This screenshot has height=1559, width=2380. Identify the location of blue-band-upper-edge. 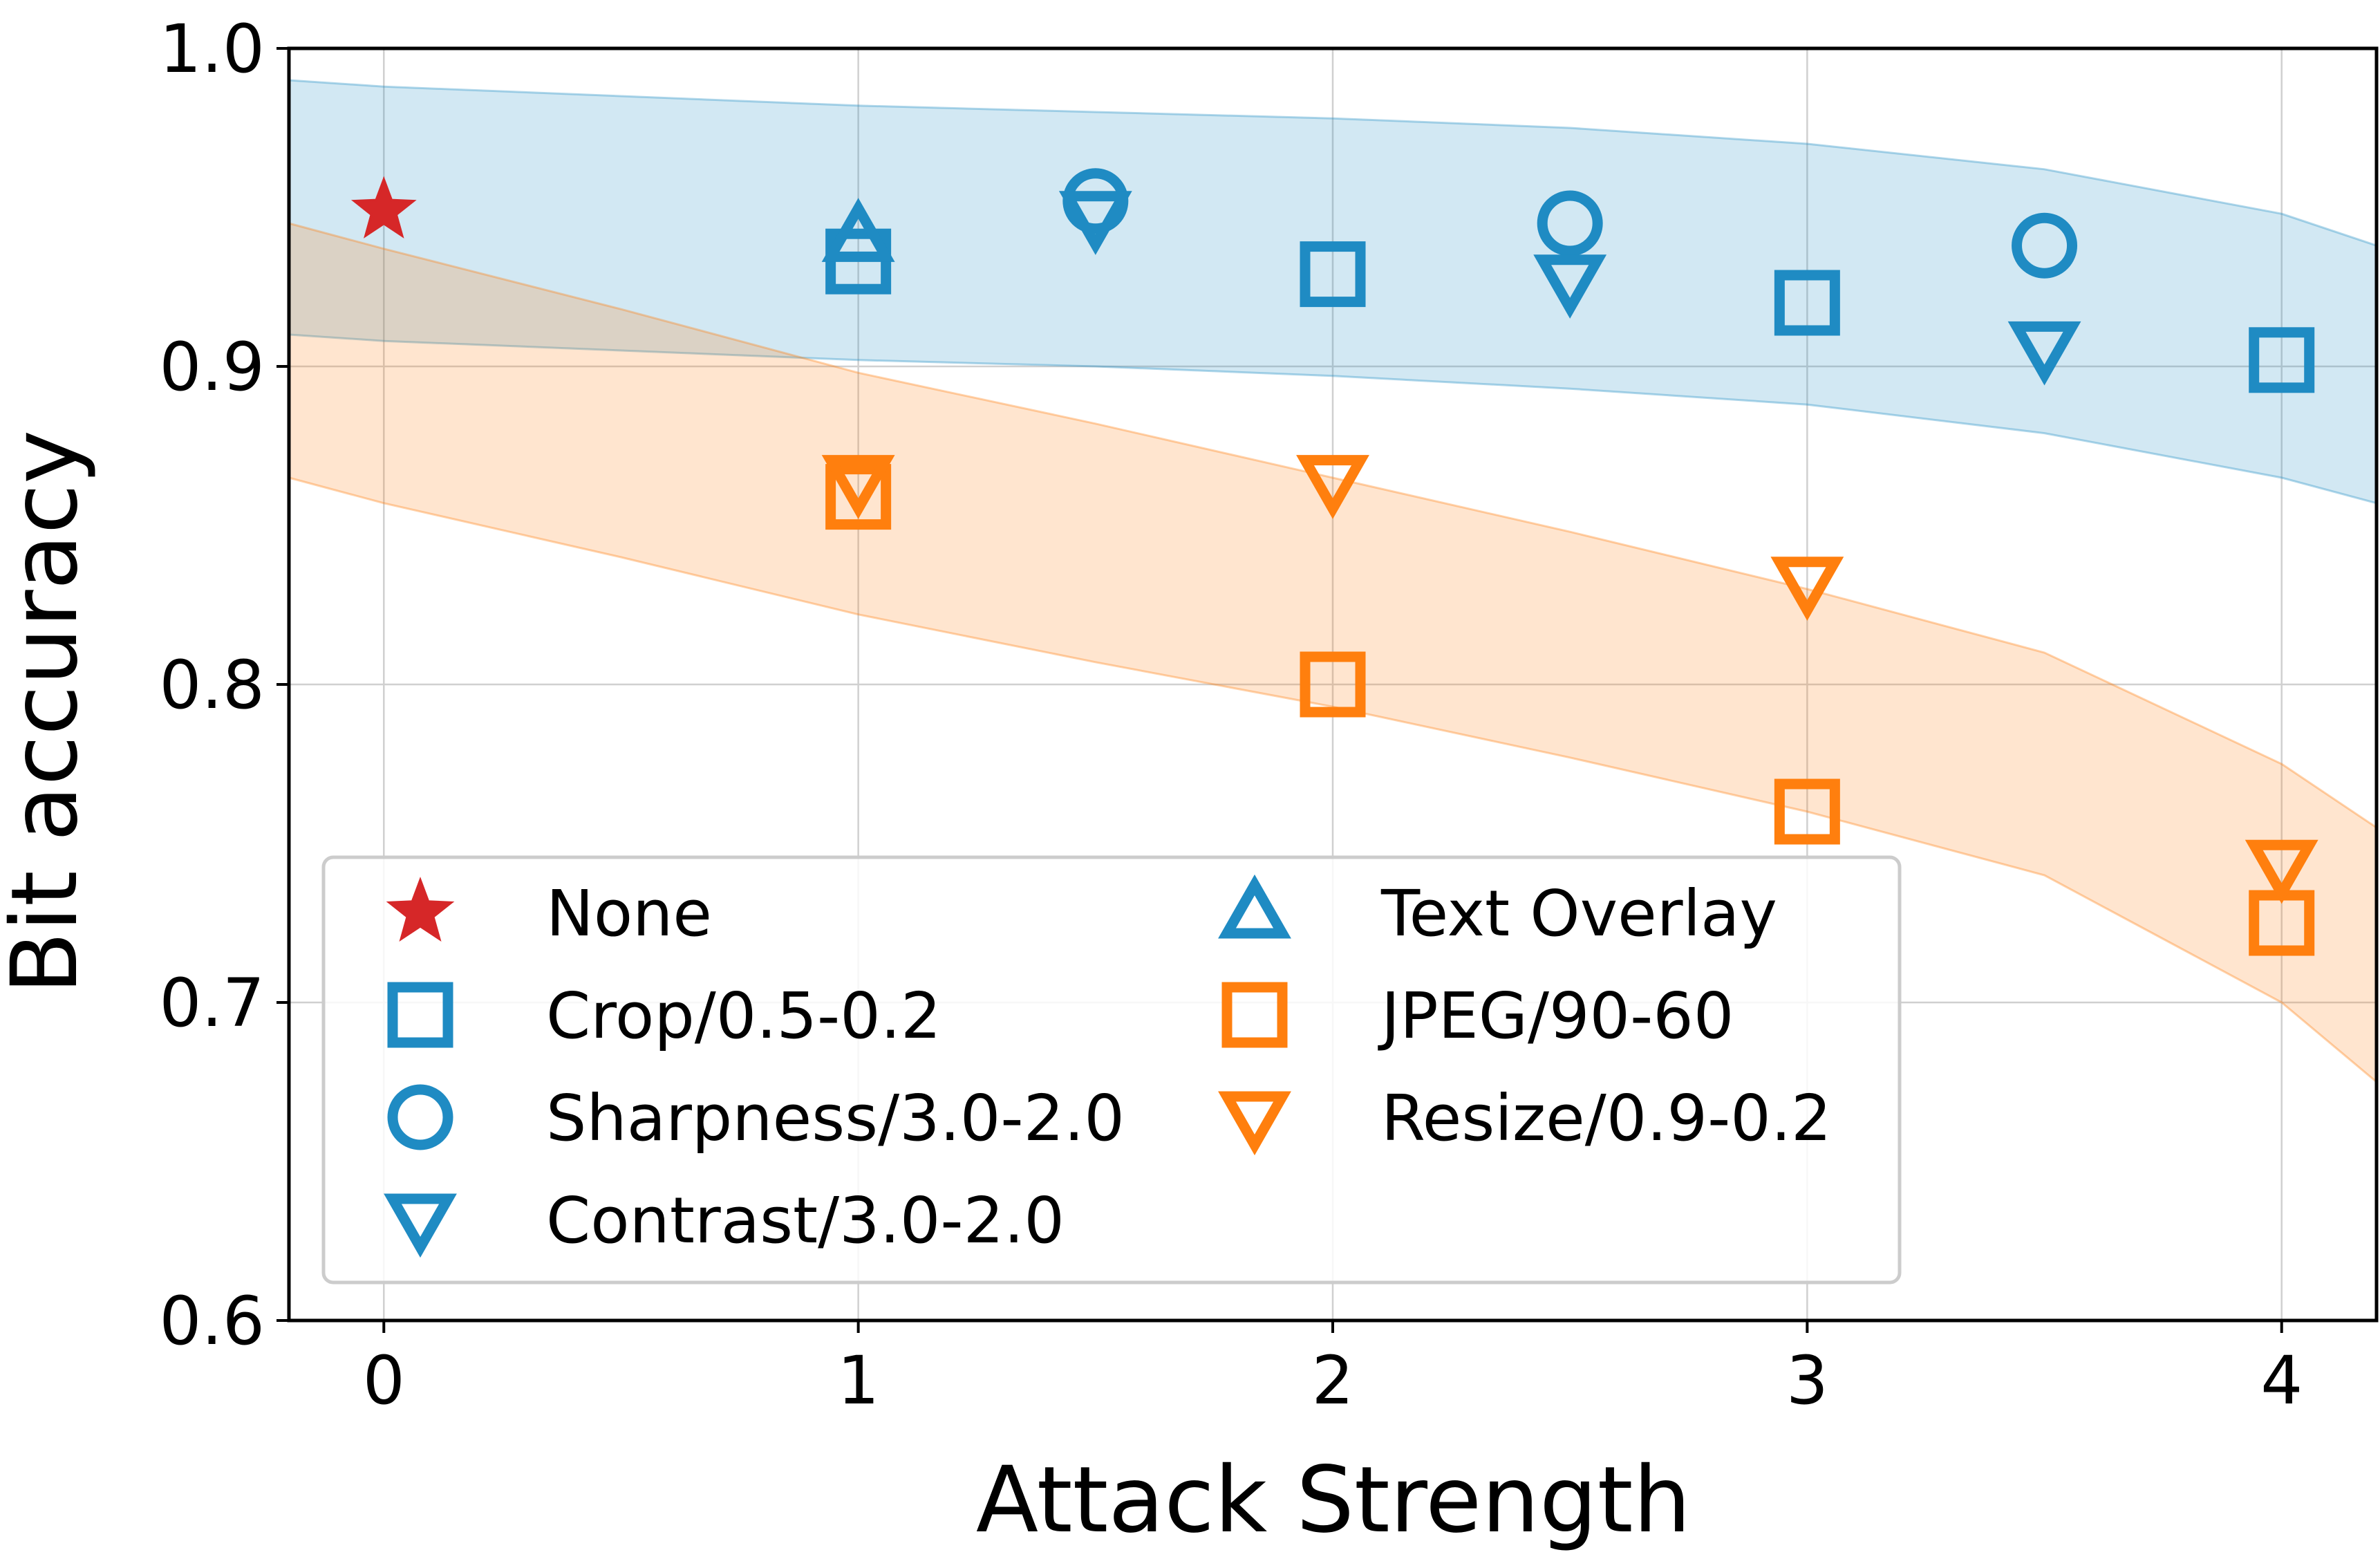
(1332, 163).